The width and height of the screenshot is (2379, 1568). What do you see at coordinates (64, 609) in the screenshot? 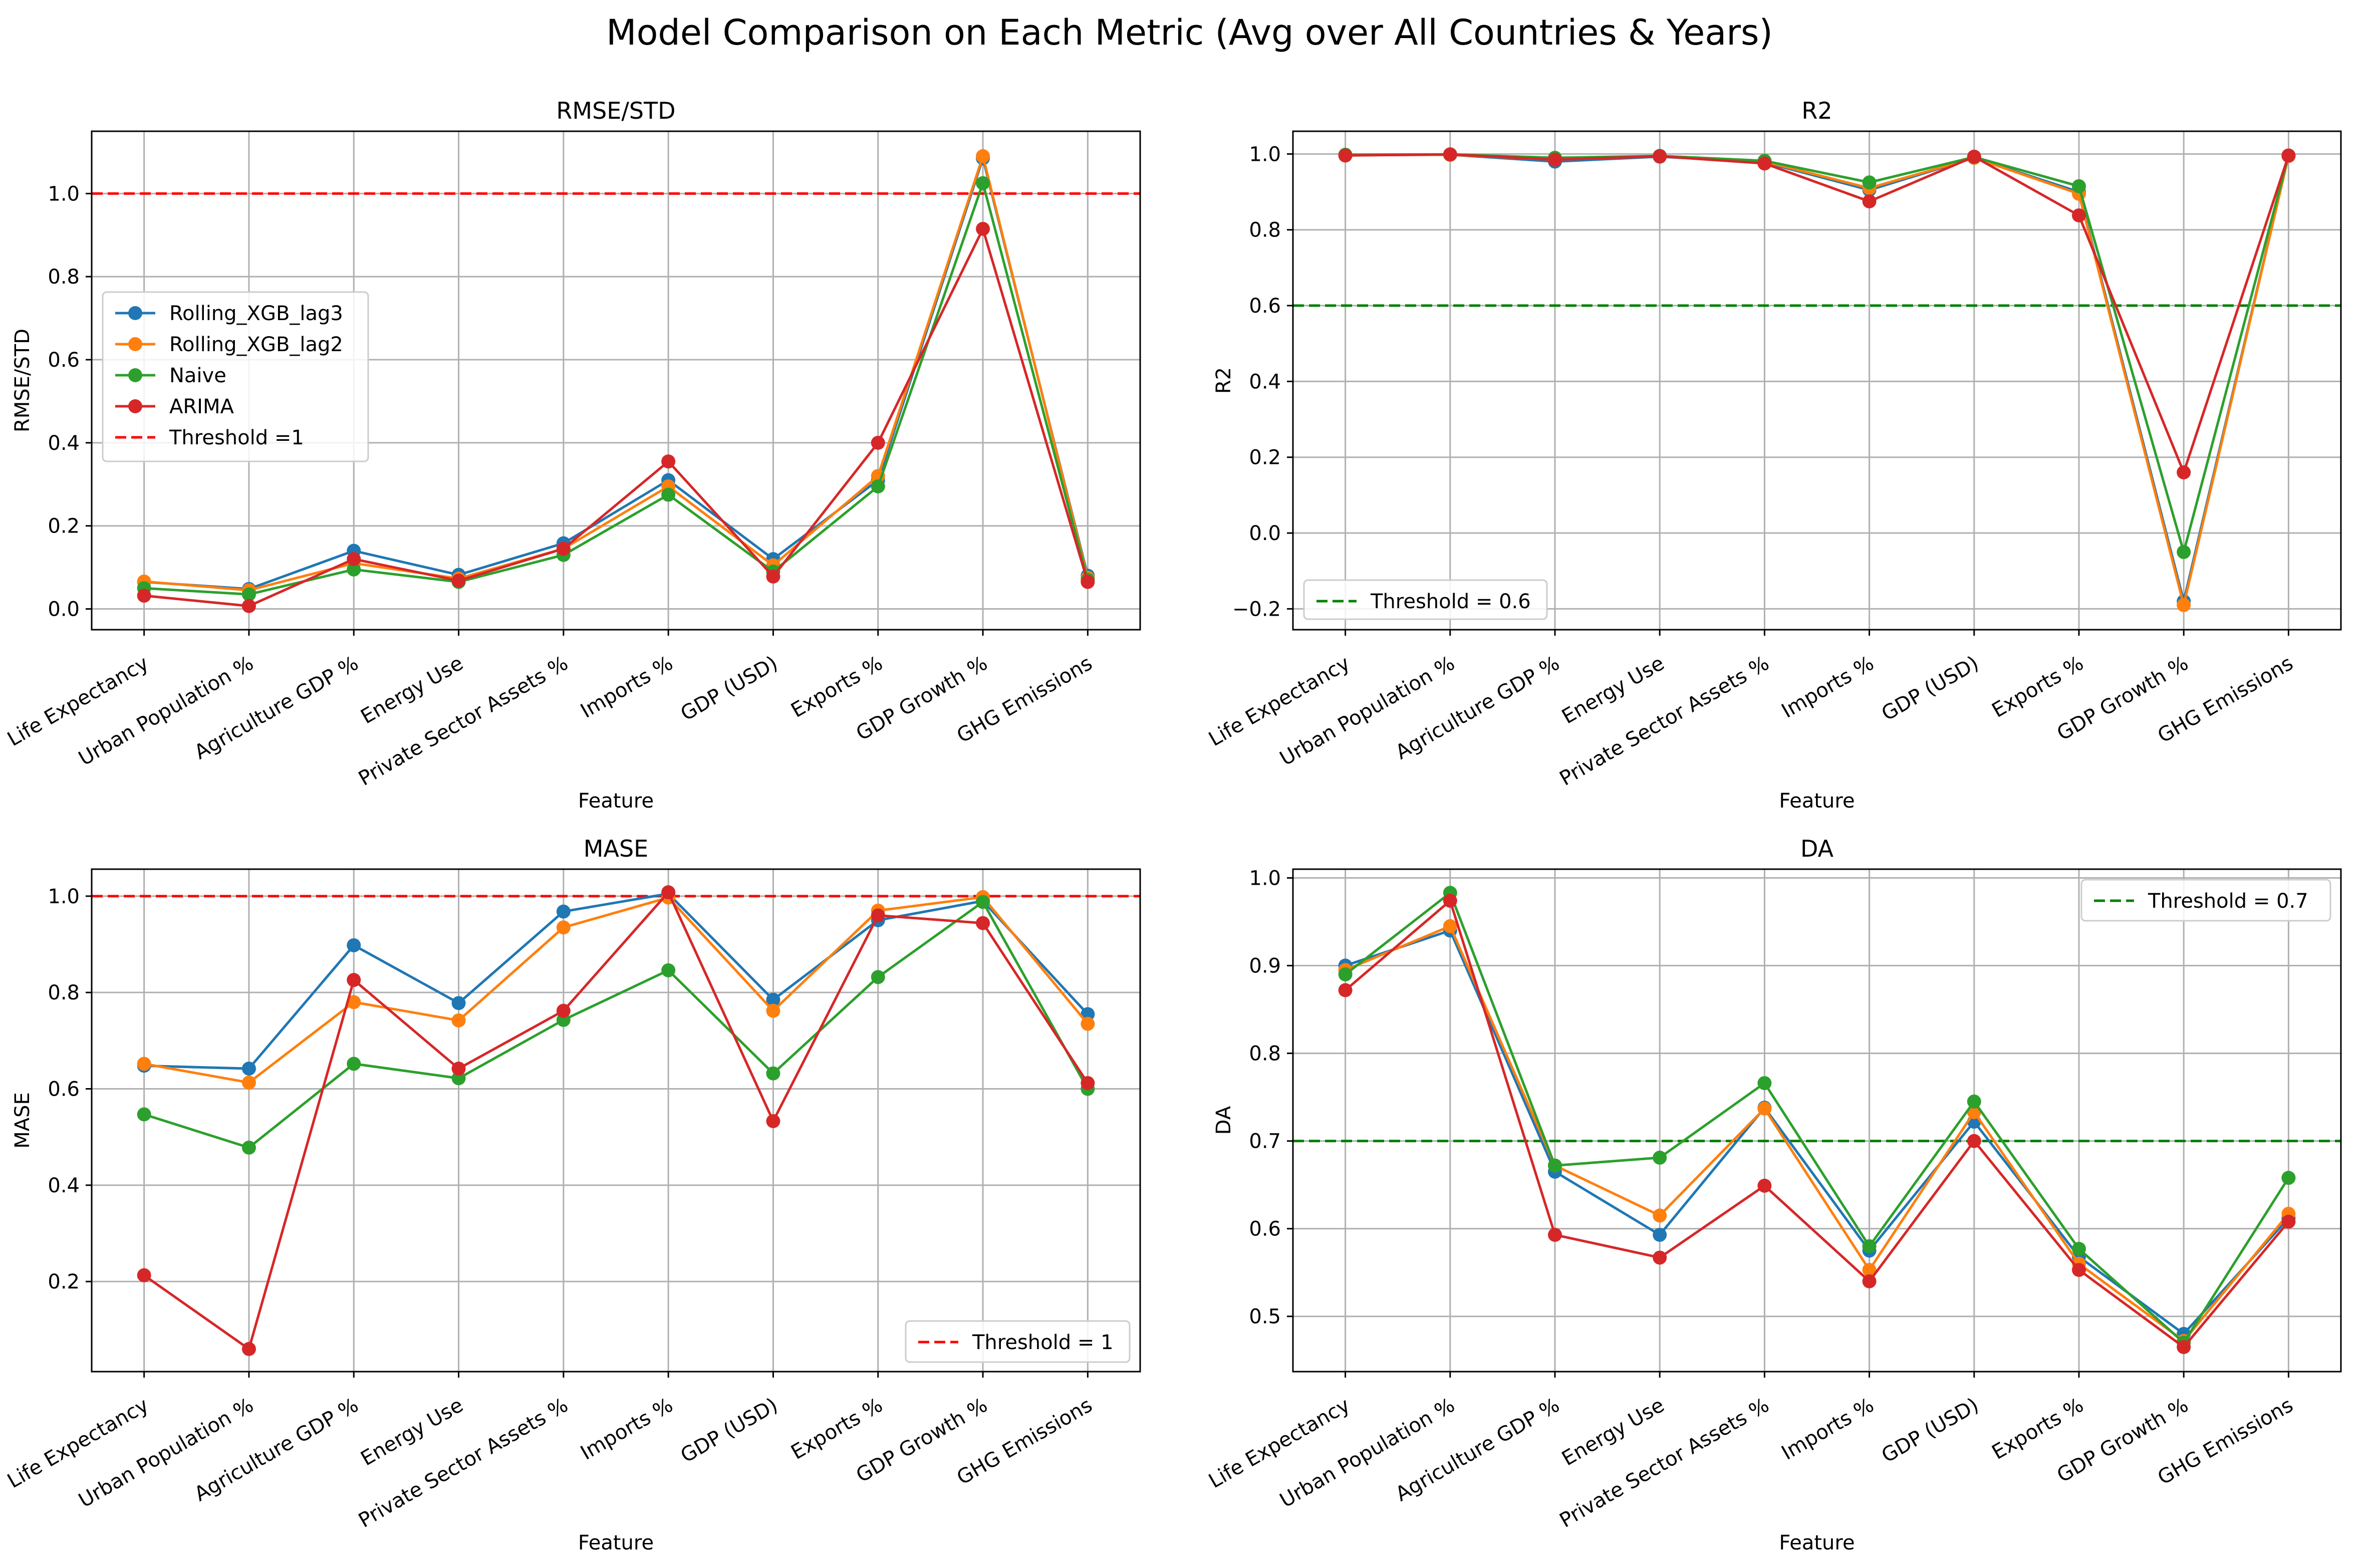
I see `rmse-std-ytick-label: 0.0` at bounding box center [64, 609].